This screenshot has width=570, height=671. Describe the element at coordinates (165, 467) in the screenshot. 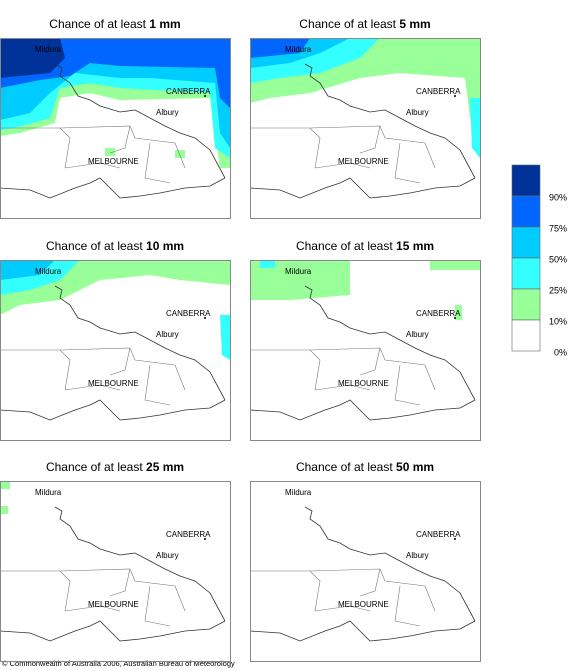

I see `title-amount: 25 mm` at that location.